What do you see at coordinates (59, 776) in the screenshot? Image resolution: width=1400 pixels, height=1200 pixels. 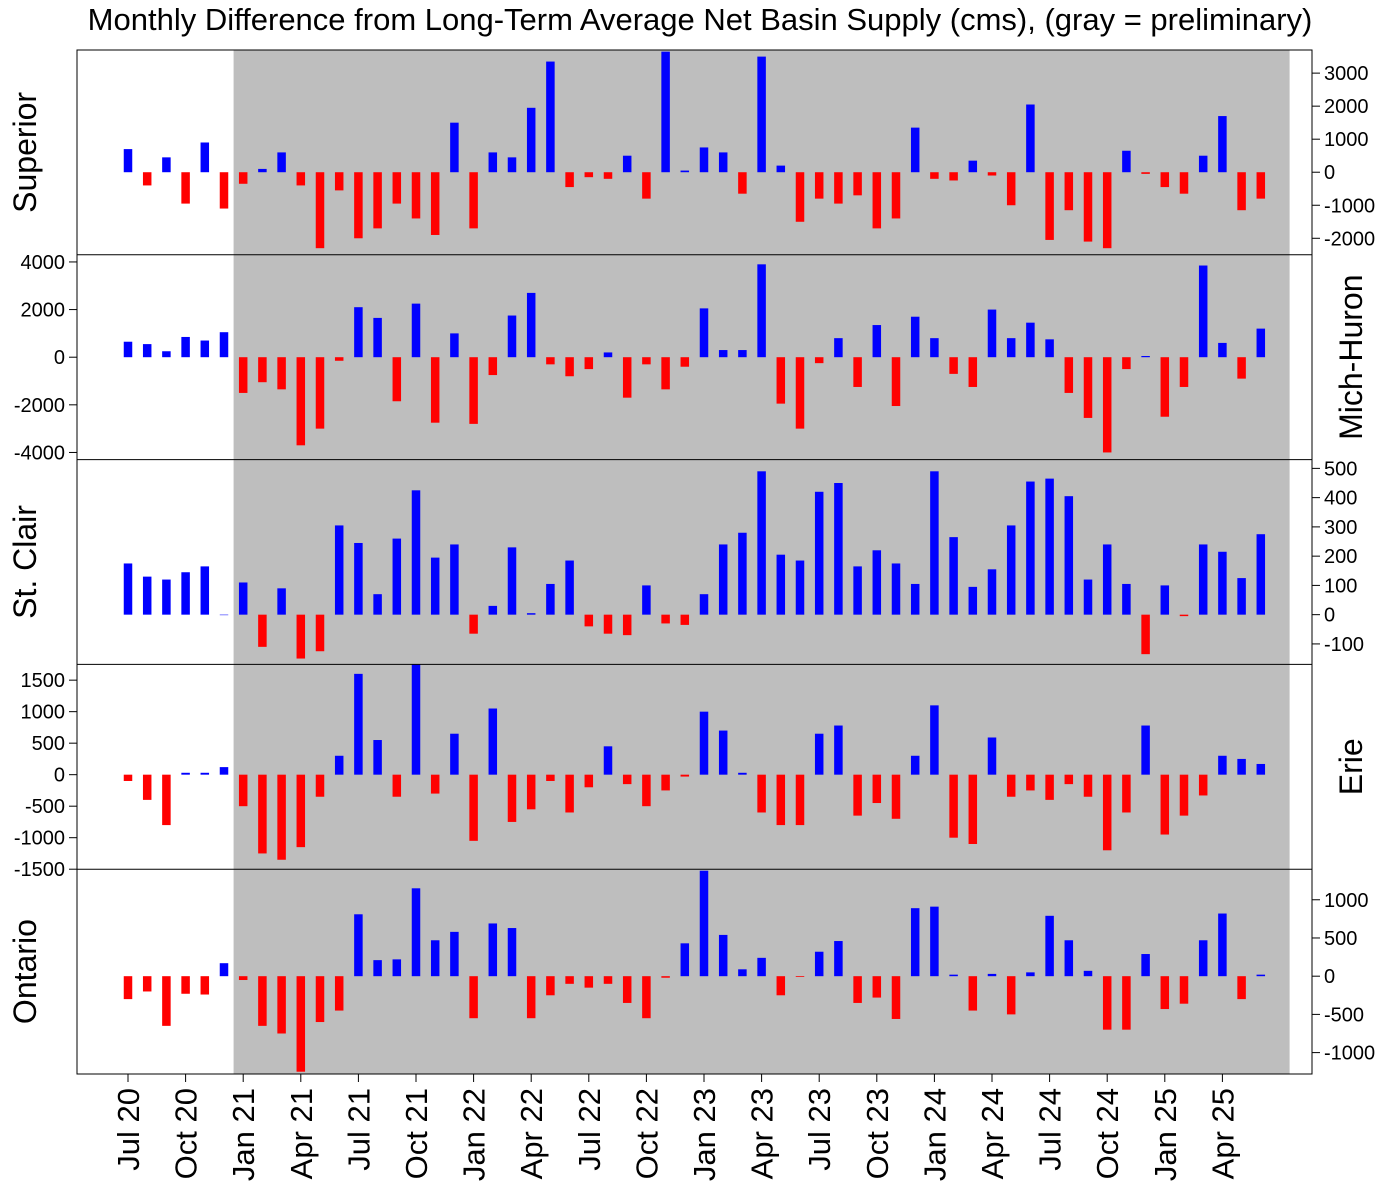 I see `y-tick-label-erie: 0` at bounding box center [59, 776].